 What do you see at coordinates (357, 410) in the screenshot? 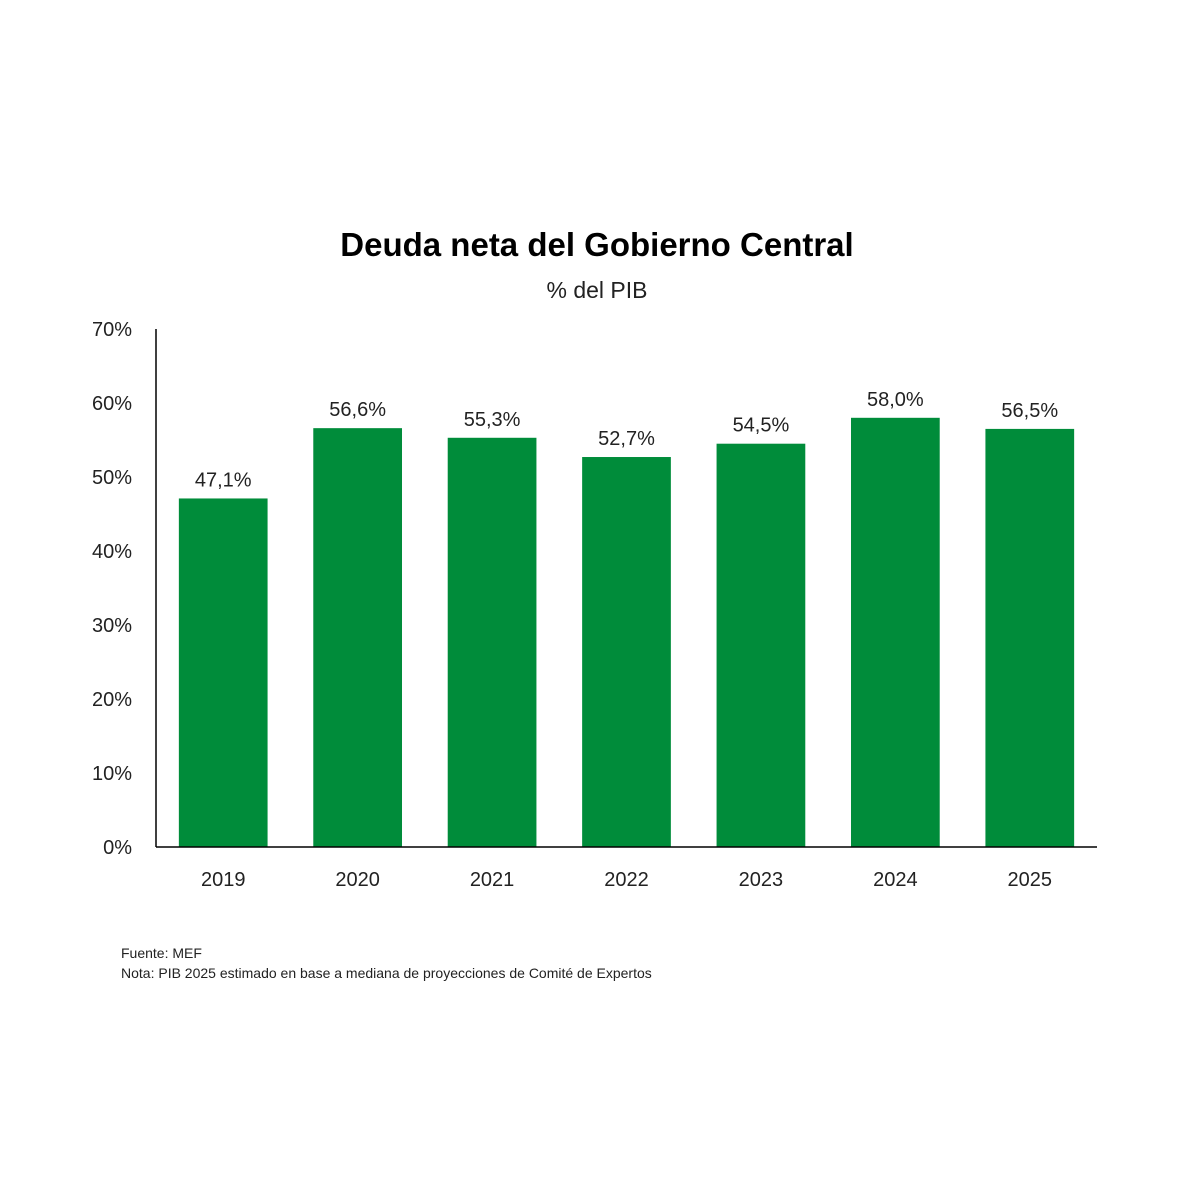
I see `data-label: 56,6%` at bounding box center [357, 410].